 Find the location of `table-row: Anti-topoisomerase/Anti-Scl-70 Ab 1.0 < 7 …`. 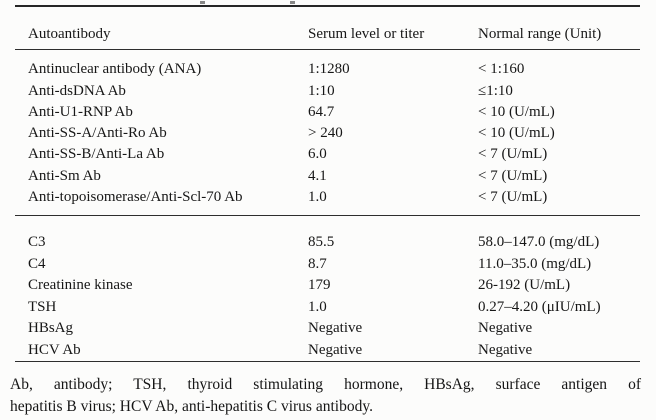

table-row: Anti-topoisomerase/Anti-Scl-70 Ab 1.0 < 7 … is located at coordinates (327, 197).